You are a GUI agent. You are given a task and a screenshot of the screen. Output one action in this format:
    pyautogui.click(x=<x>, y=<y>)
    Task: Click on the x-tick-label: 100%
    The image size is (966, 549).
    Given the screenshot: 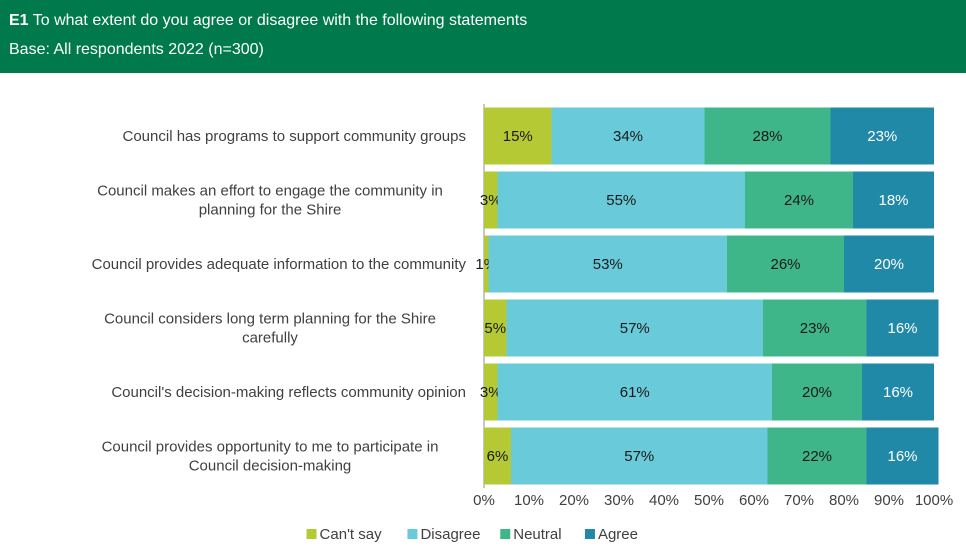 What is the action you would take?
    pyautogui.click(x=934, y=500)
    